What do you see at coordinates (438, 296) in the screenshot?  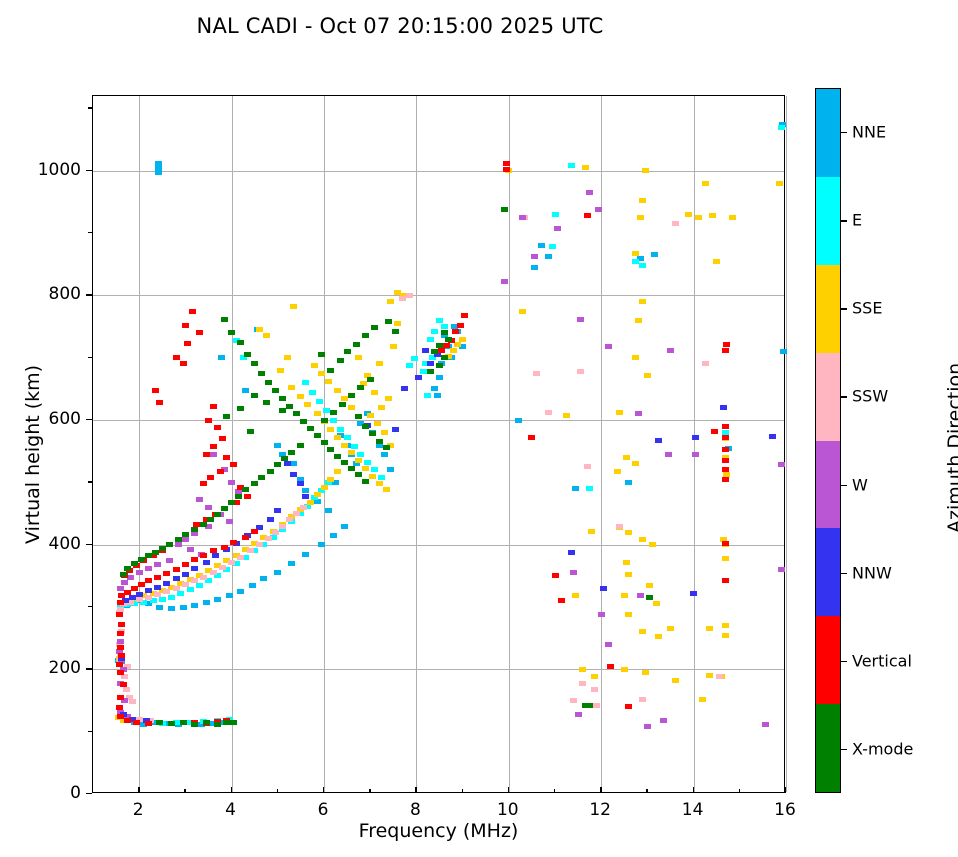 I see `gridline-horizontal` at bounding box center [438, 296].